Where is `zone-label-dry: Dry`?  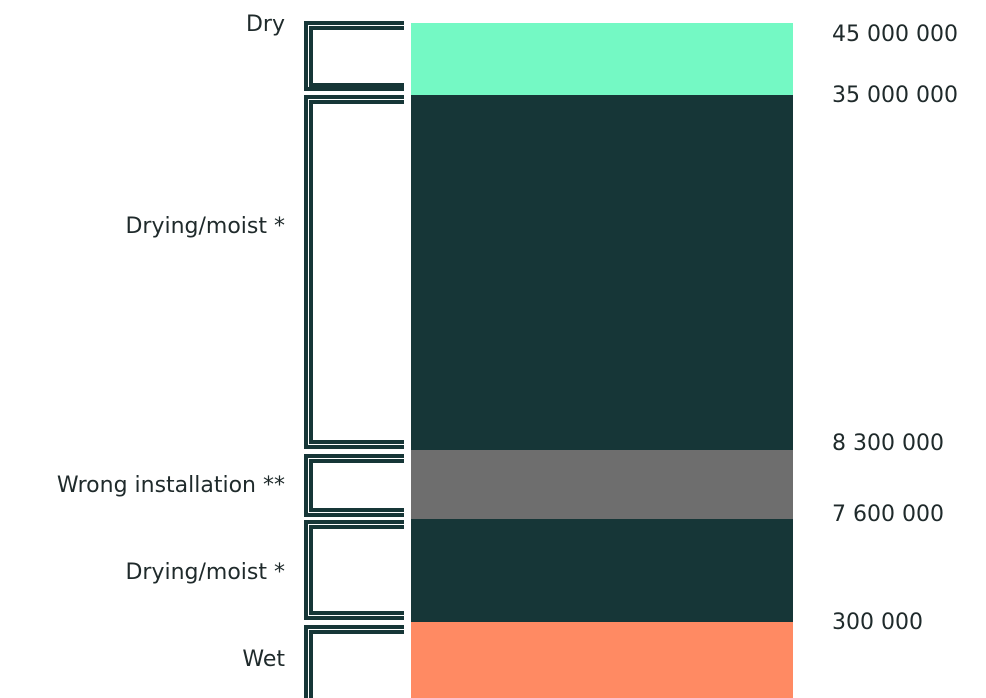
zone-label-dry: Dry is located at coordinates (265, 24).